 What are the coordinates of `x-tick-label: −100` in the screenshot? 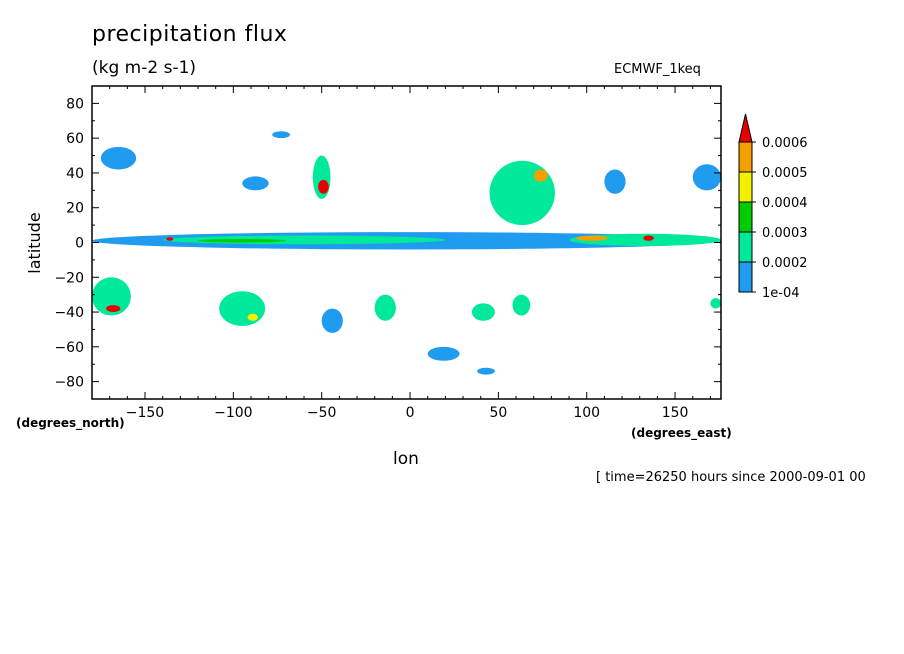 It's located at (233, 413).